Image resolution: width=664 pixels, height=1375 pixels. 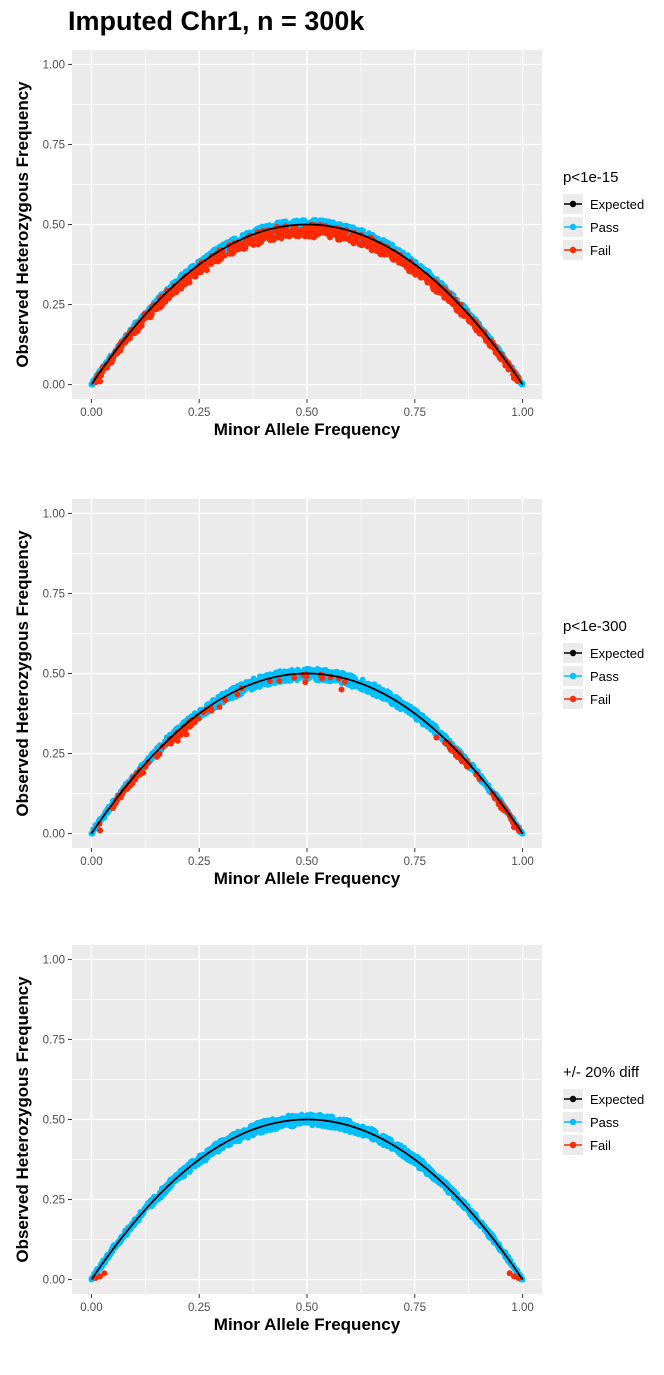 What do you see at coordinates (595, 626) in the screenshot?
I see `legend-title: p<1e-300` at bounding box center [595, 626].